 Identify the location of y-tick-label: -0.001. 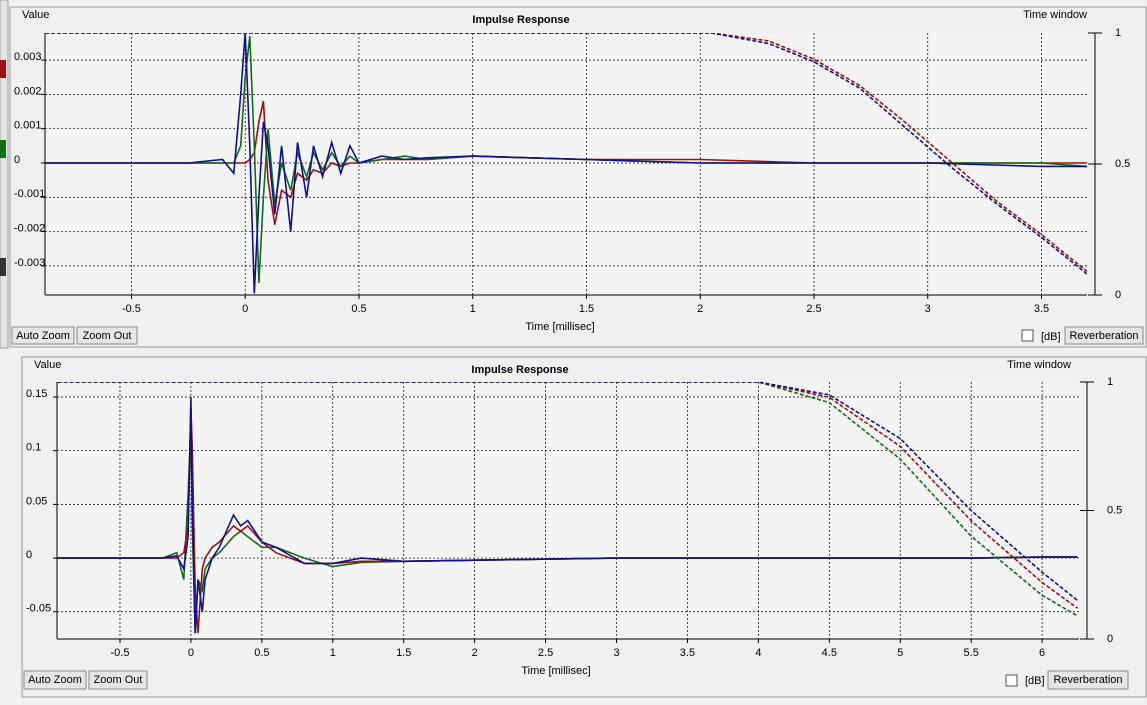
(29, 194).